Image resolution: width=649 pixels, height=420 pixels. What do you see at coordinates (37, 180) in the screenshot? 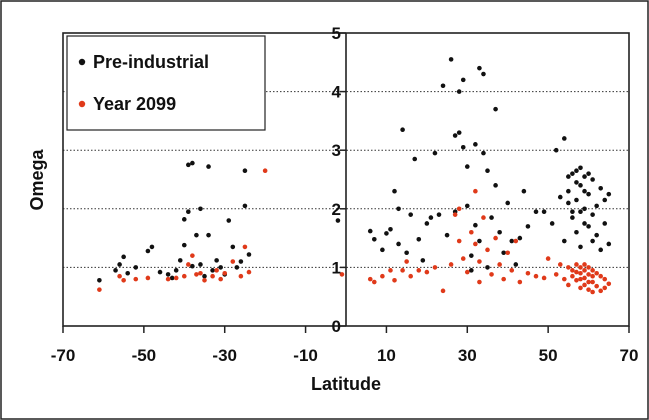
I see `y-axis-title: Omega` at bounding box center [37, 180].